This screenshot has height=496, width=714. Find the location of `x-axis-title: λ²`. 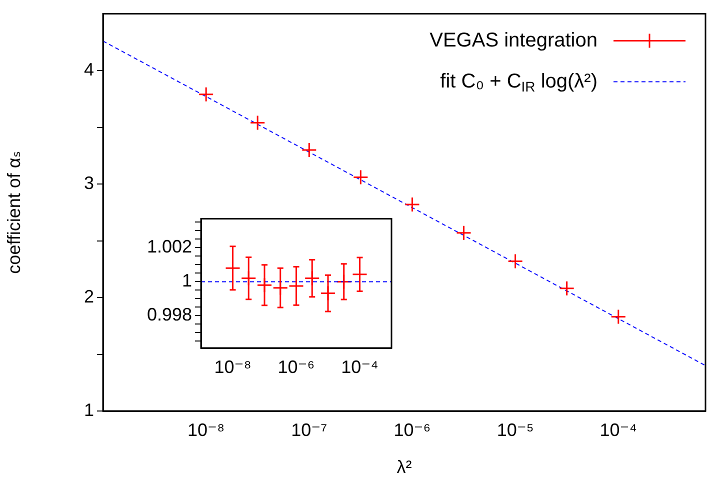

x-axis-title: λ² is located at coordinates (404, 467).